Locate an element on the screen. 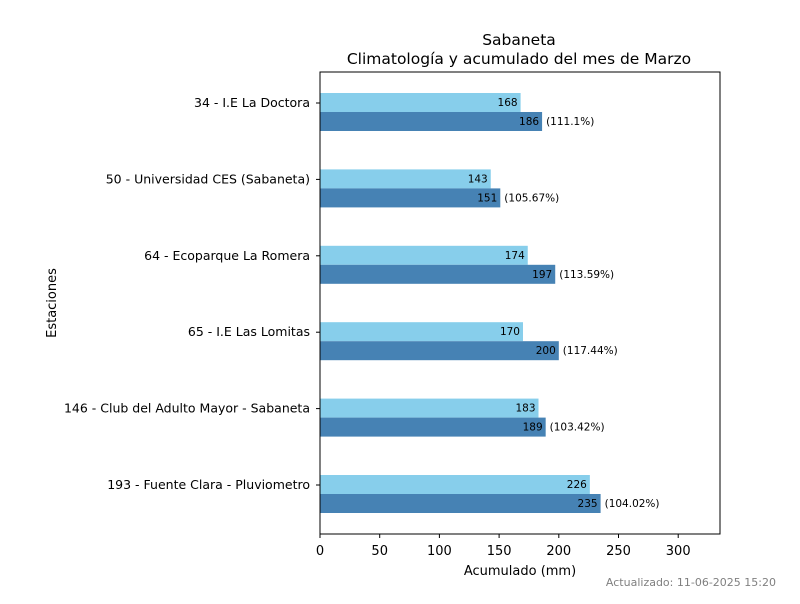 This screenshot has height=604, width=800. bar-percent-label: (111.1%) is located at coordinates (570, 122).